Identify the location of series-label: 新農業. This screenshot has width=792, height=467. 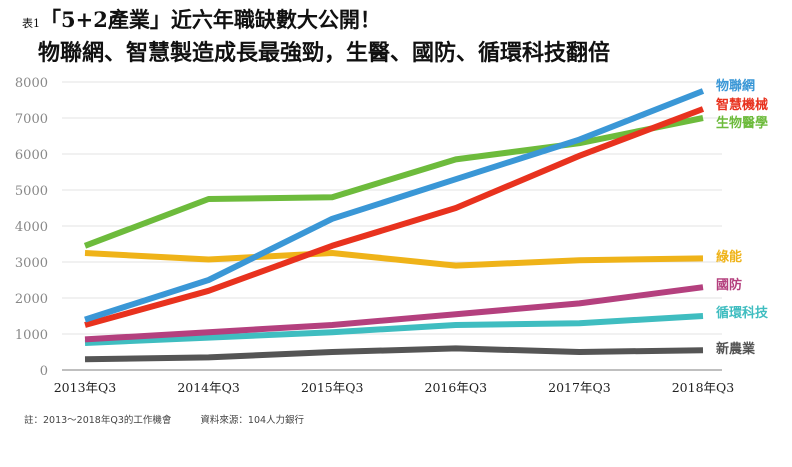
(736, 349).